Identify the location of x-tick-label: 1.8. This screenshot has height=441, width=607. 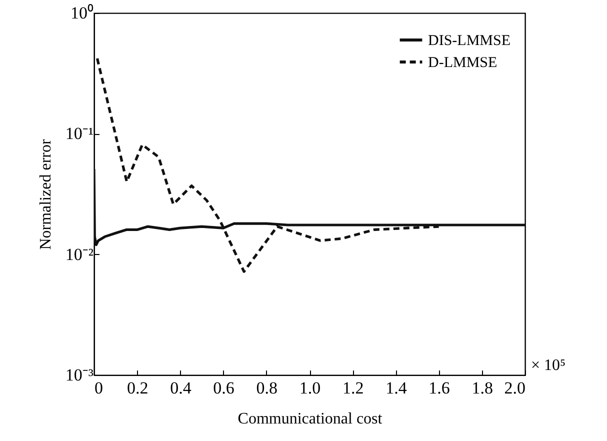
(483, 388).